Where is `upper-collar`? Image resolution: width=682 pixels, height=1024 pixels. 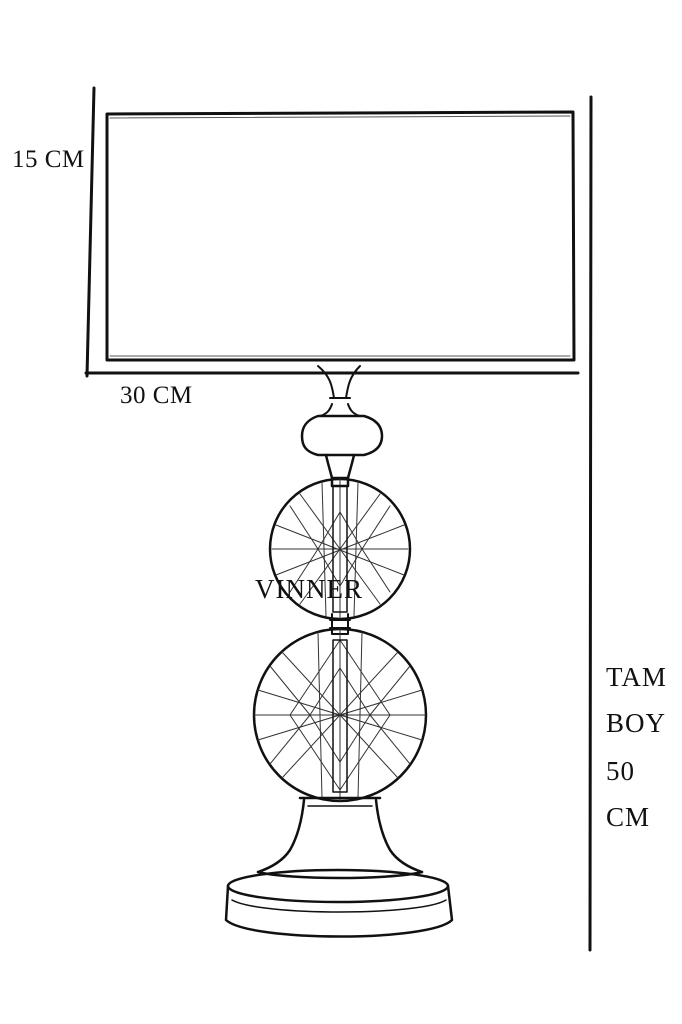
upper-collar is located at coordinates (342, 451).